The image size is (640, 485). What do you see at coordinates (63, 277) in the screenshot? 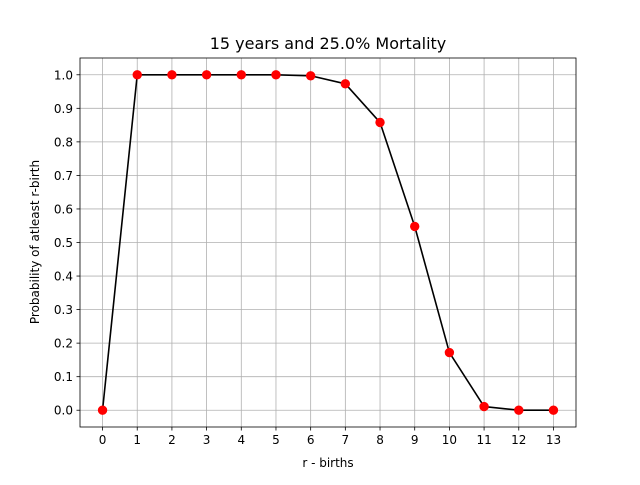
I see `y-tick-label: 0.4` at bounding box center [63, 277].